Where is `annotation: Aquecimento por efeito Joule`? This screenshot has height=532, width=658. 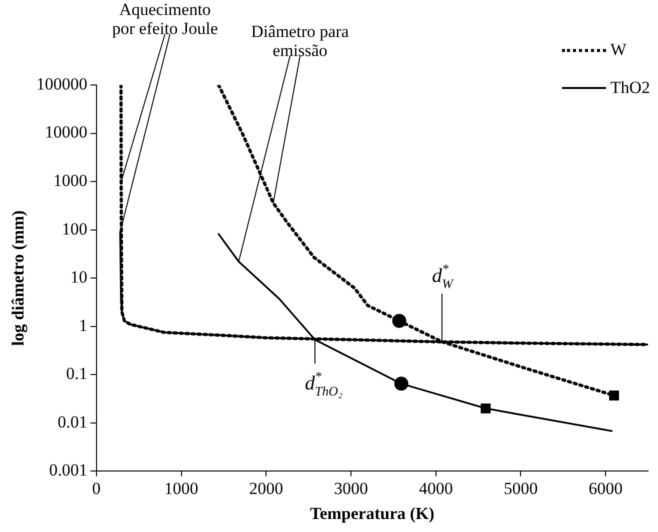 annotation: Aquecimento por efeito Joule is located at coordinates (165, 19).